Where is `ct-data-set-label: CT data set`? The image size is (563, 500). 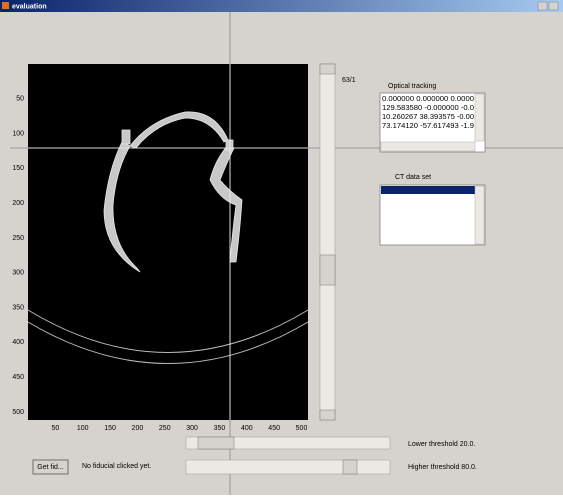 ct-data-set-label: CT data set is located at coordinates (413, 177).